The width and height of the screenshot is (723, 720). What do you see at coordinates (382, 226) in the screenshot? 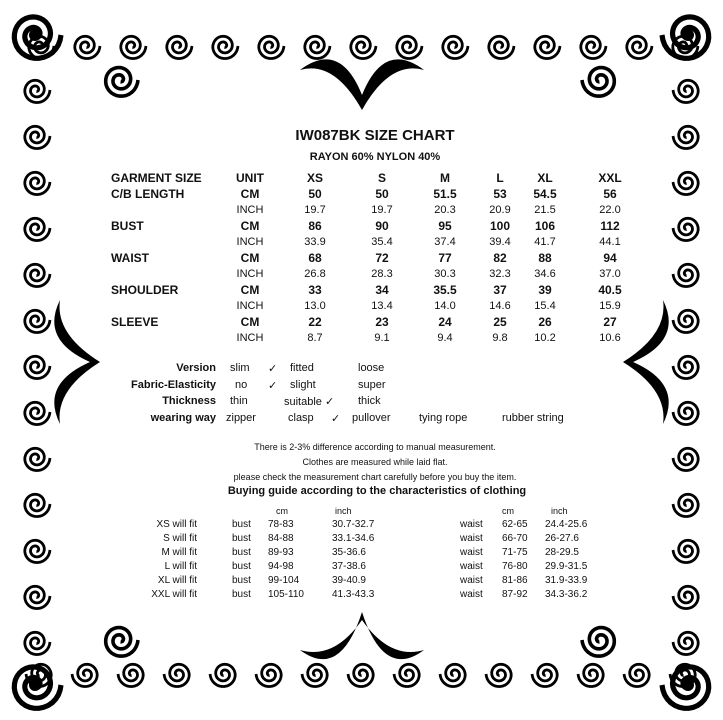
I see `cm-value: 90` at bounding box center [382, 226].